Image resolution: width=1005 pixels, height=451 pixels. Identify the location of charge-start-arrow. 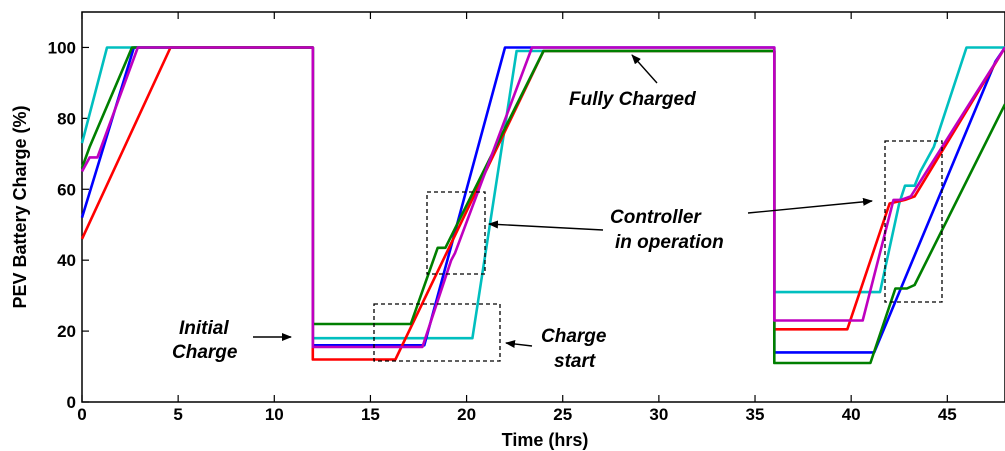
(519, 344).